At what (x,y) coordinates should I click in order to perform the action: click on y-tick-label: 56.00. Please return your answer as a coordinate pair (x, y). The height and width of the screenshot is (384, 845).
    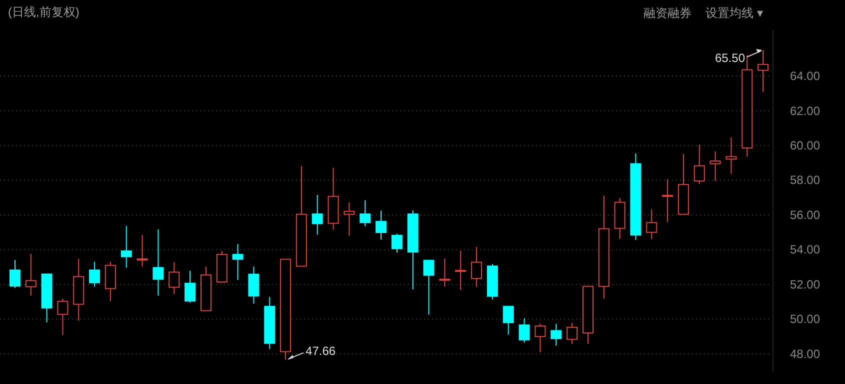
    Looking at the image, I should click on (805, 215).